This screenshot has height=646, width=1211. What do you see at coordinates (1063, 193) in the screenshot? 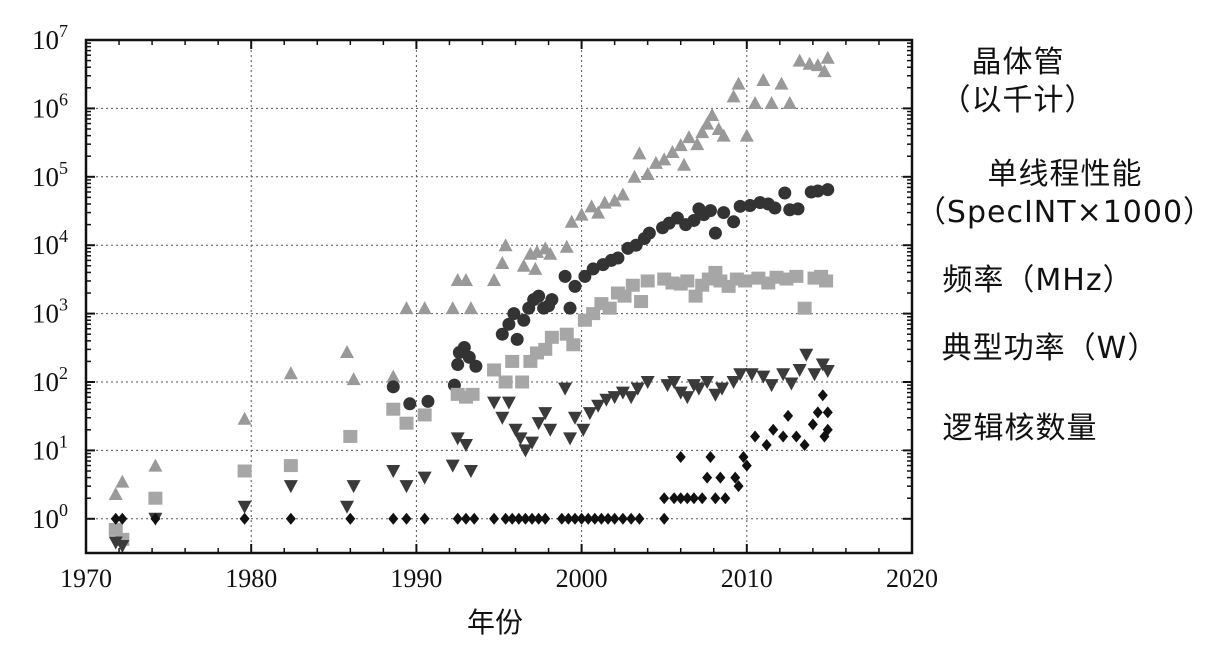
I see `legend-entry: 单线程性能 （SpecINT×1000）` at bounding box center [1063, 193].